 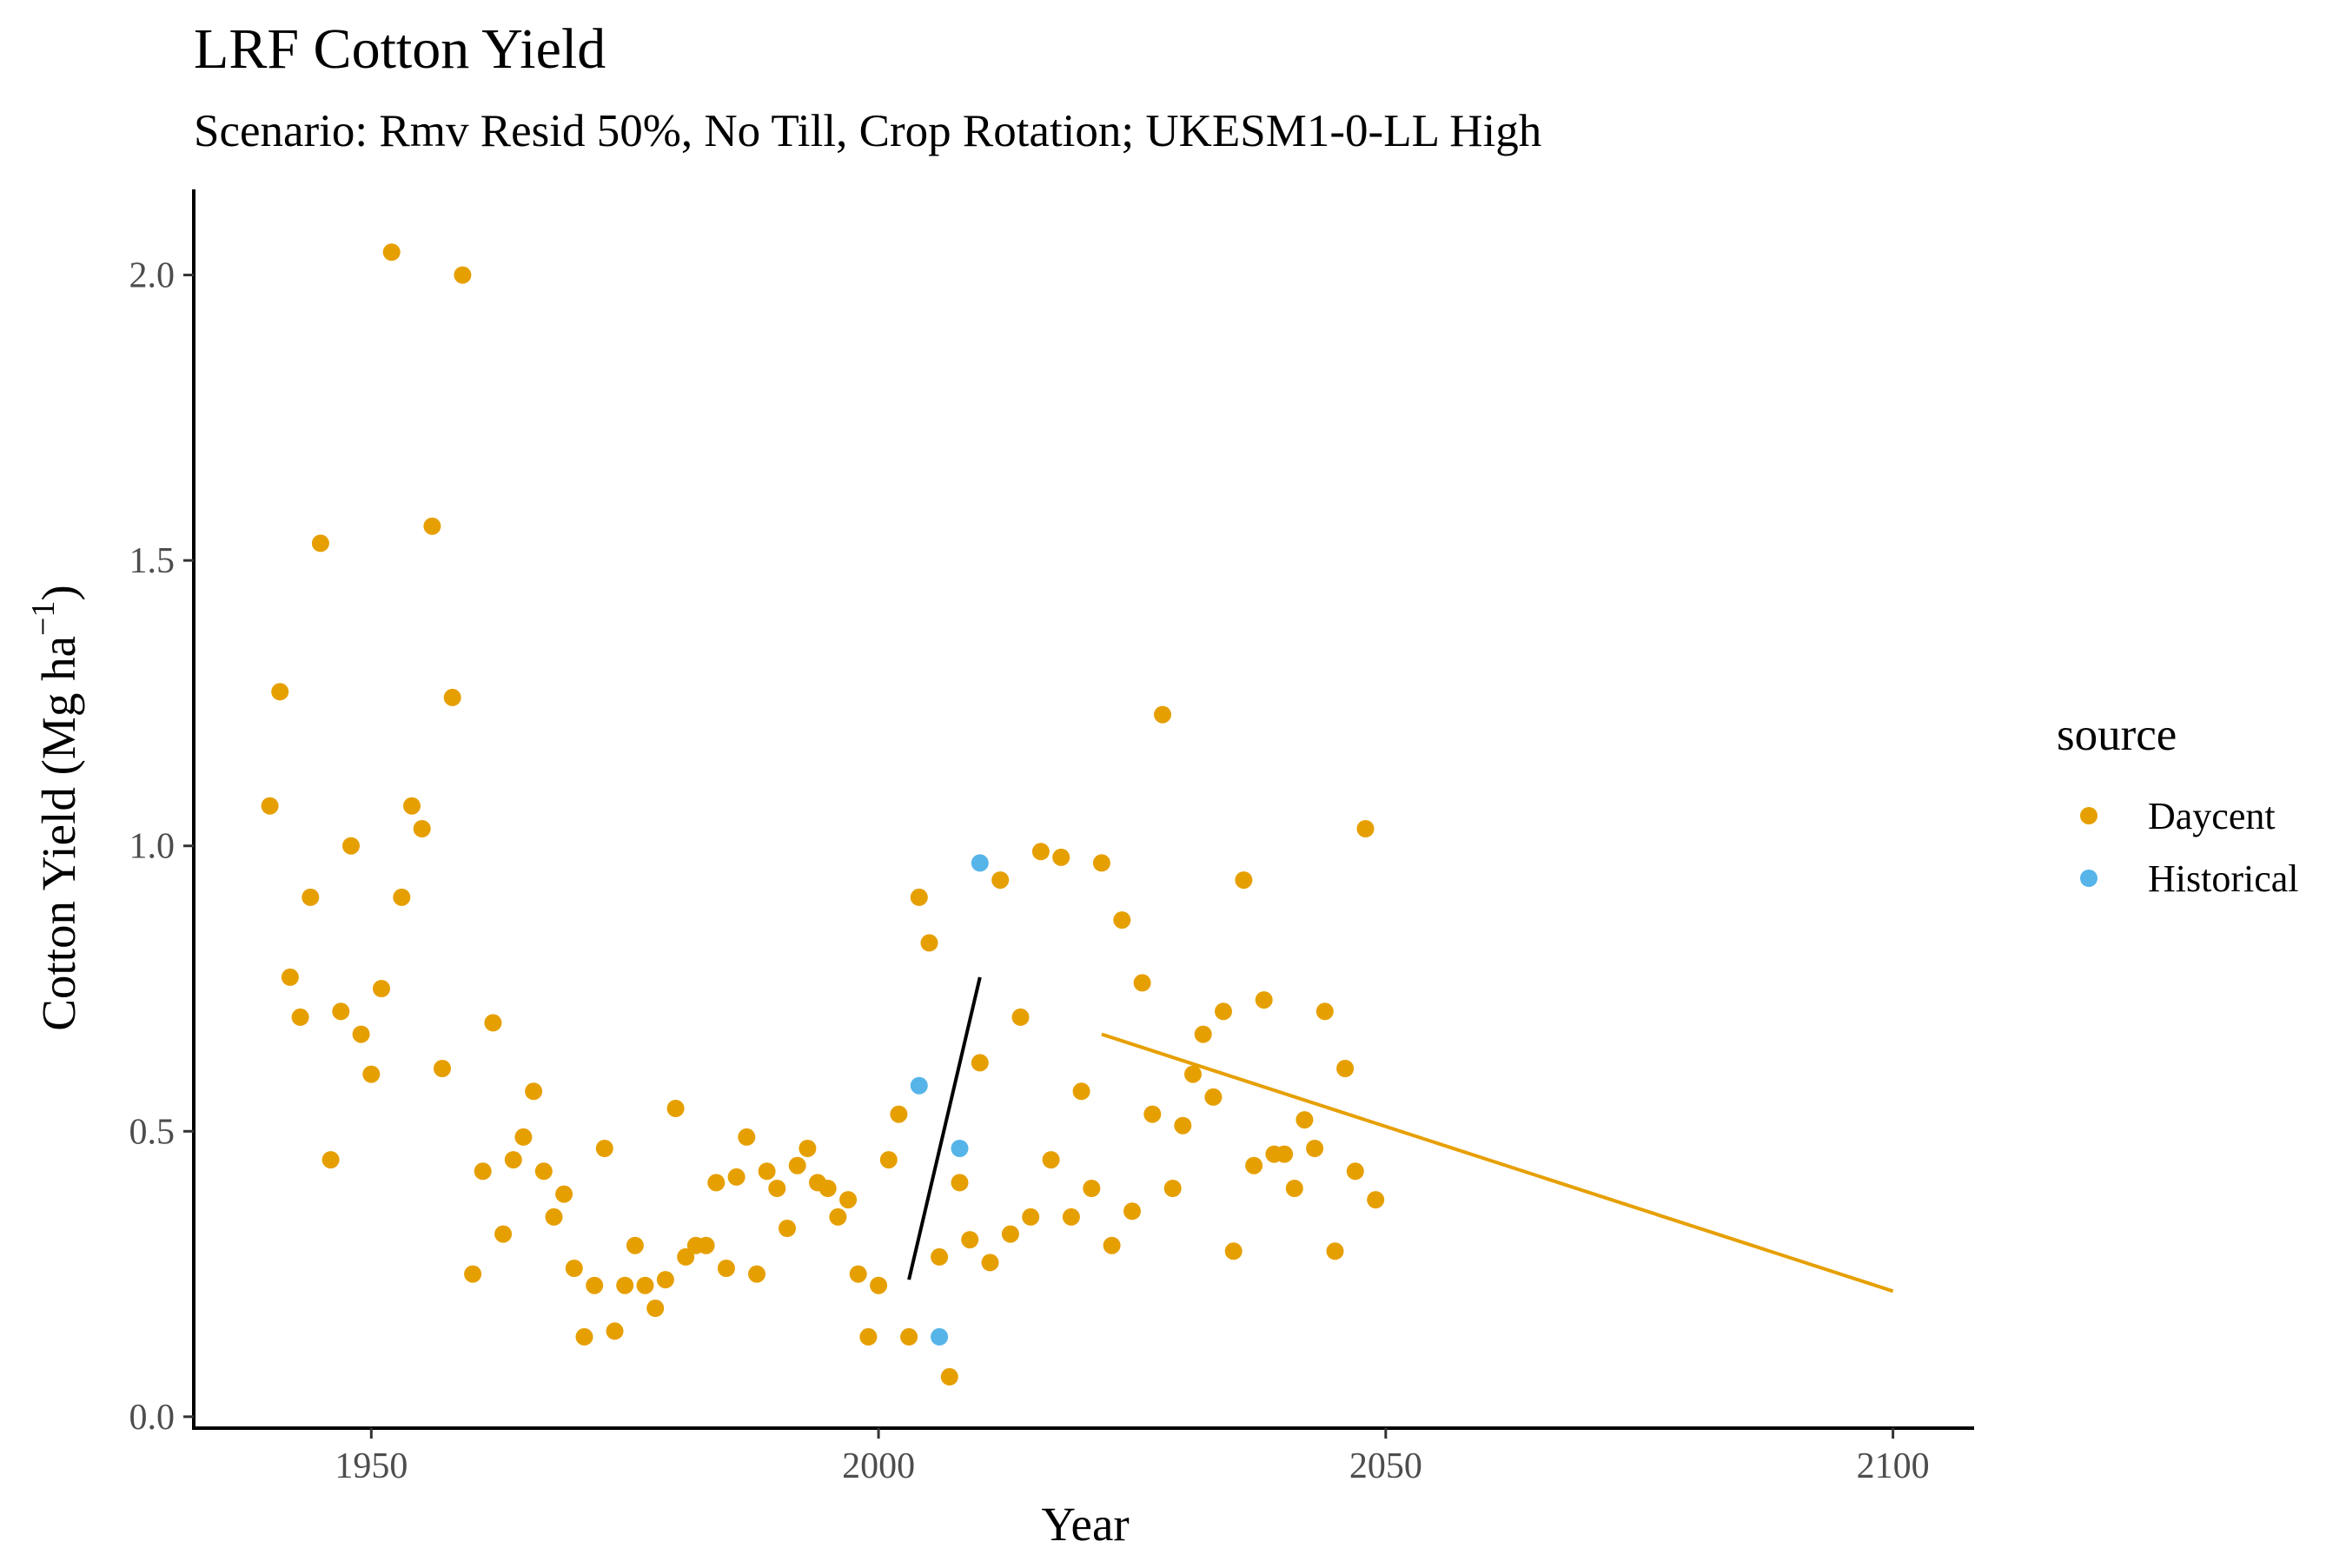 I want to click on legend-key-daycent, so click(x=2089, y=815).